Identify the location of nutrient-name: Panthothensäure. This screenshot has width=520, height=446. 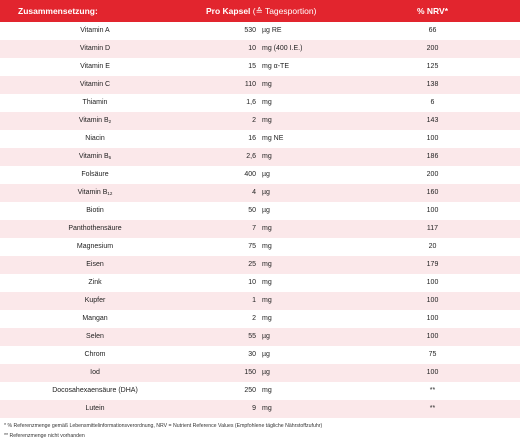
(95, 229).